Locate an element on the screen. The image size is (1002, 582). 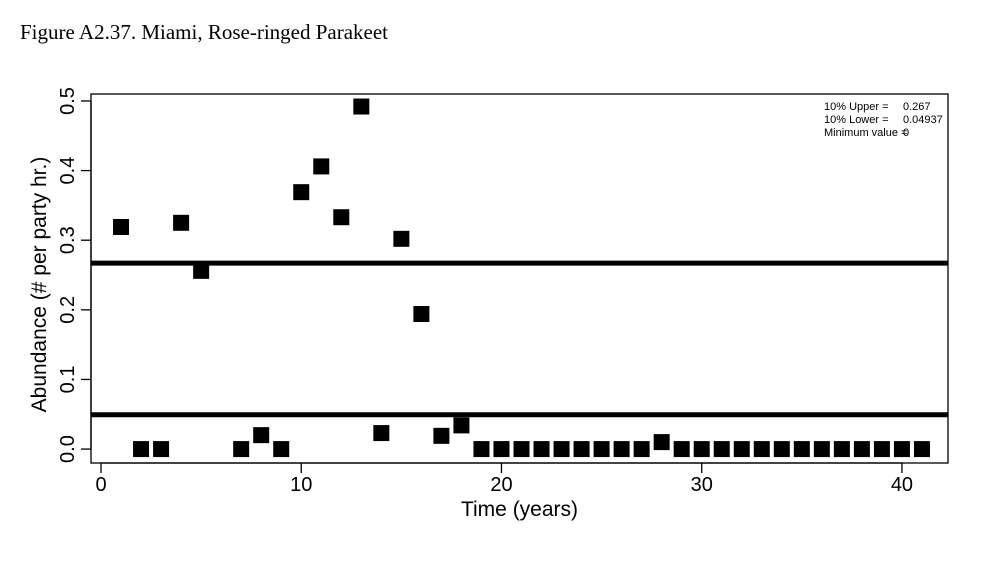
x-axis-title: Time (years) is located at coordinates (519, 509).